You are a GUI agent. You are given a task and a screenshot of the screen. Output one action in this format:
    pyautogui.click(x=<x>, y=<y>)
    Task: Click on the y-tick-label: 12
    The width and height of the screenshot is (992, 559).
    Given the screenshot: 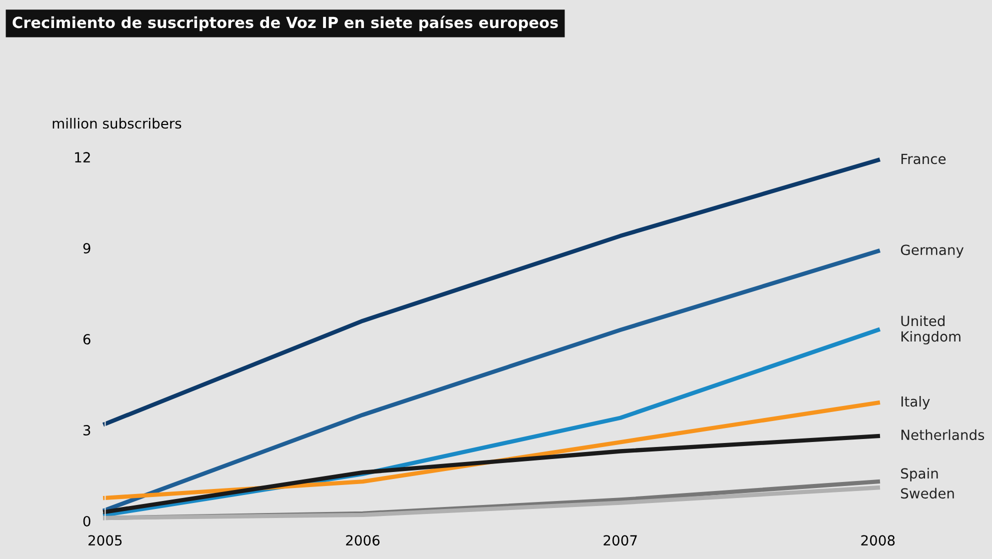 What is the action you would take?
    pyautogui.click(x=82, y=157)
    